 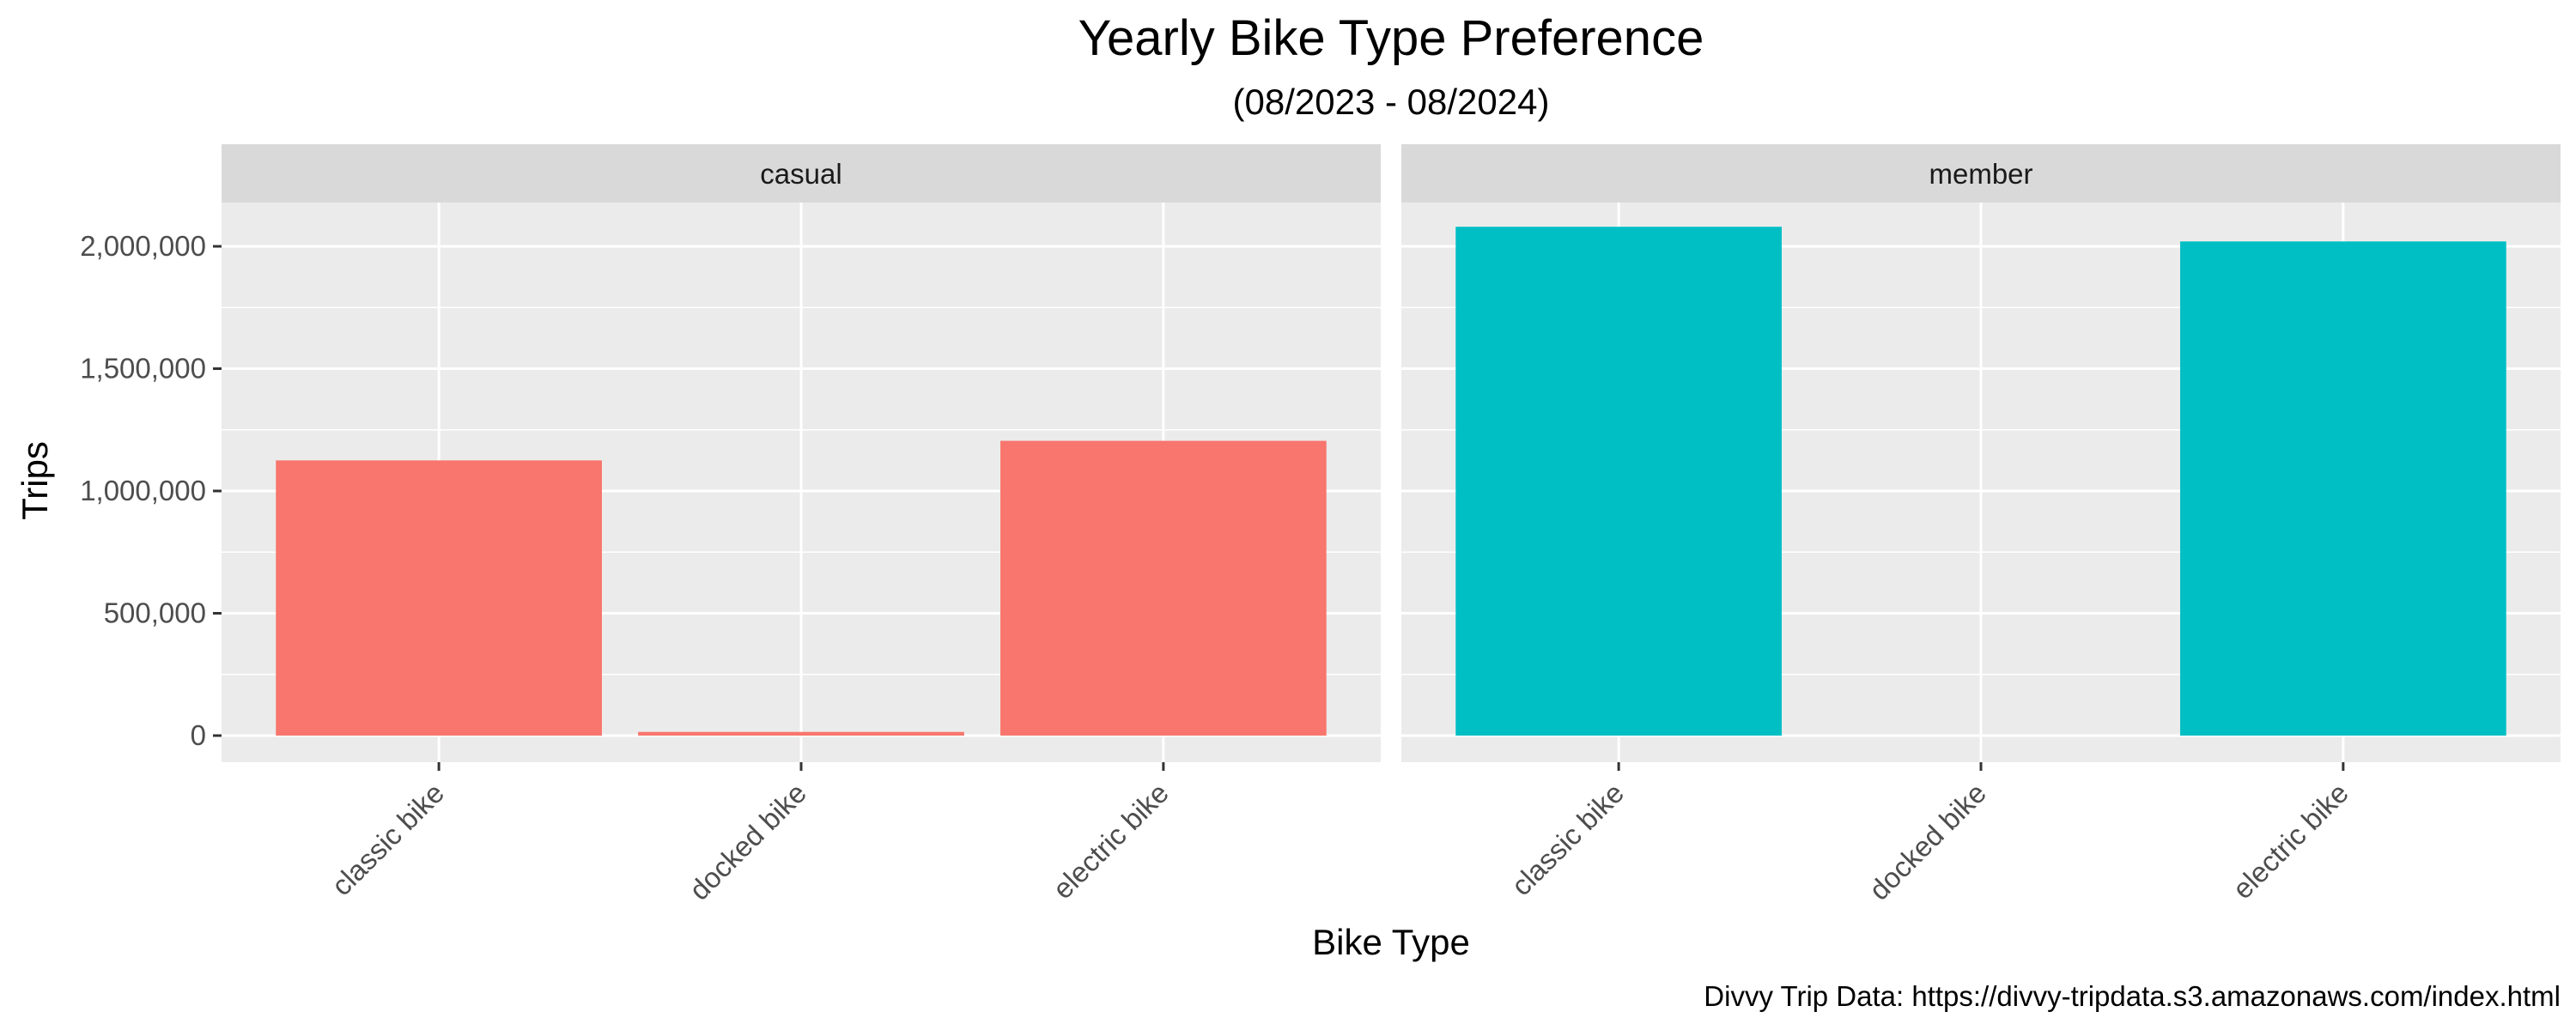 I want to click on bar-casual-docked-bike, so click(x=801, y=733).